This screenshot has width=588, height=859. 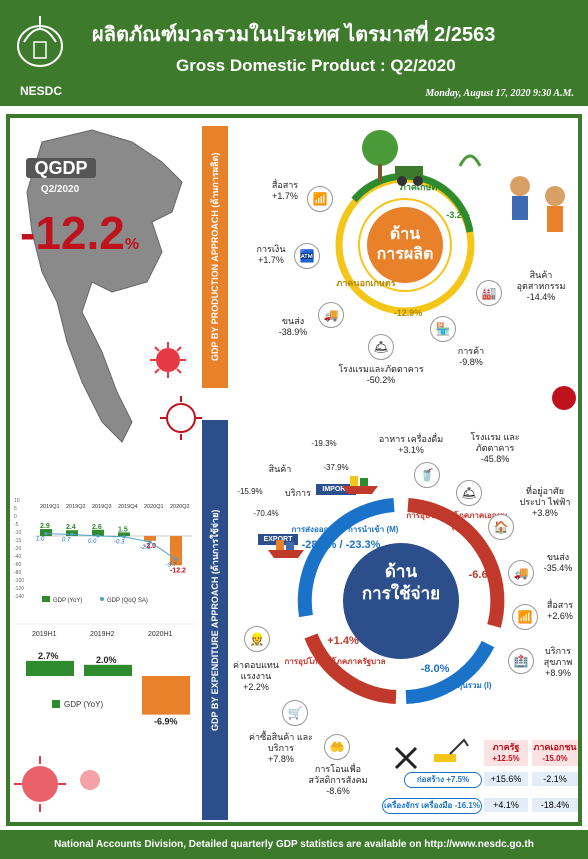 What do you see at coordinates (463, 685) in the screenshot?
I see `invest-label: การลงทุนรวม (I)` at bounding box center [463, 685].